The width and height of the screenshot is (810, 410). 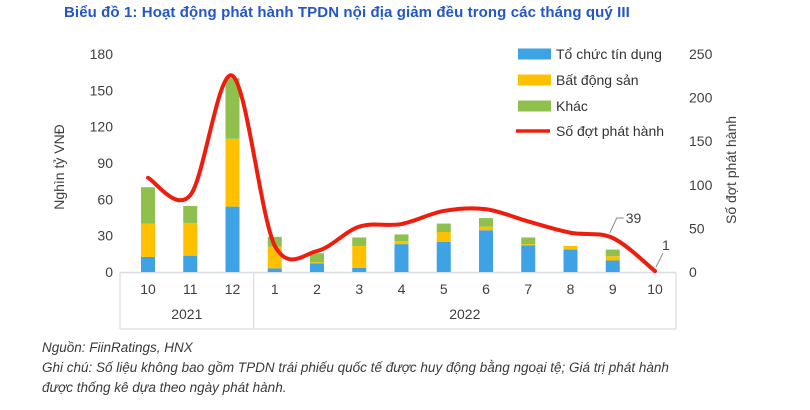 What do you see at coordinates (571, 289) in the screenshot?
I see `month-label: 8` at bounding box center [571, 289].